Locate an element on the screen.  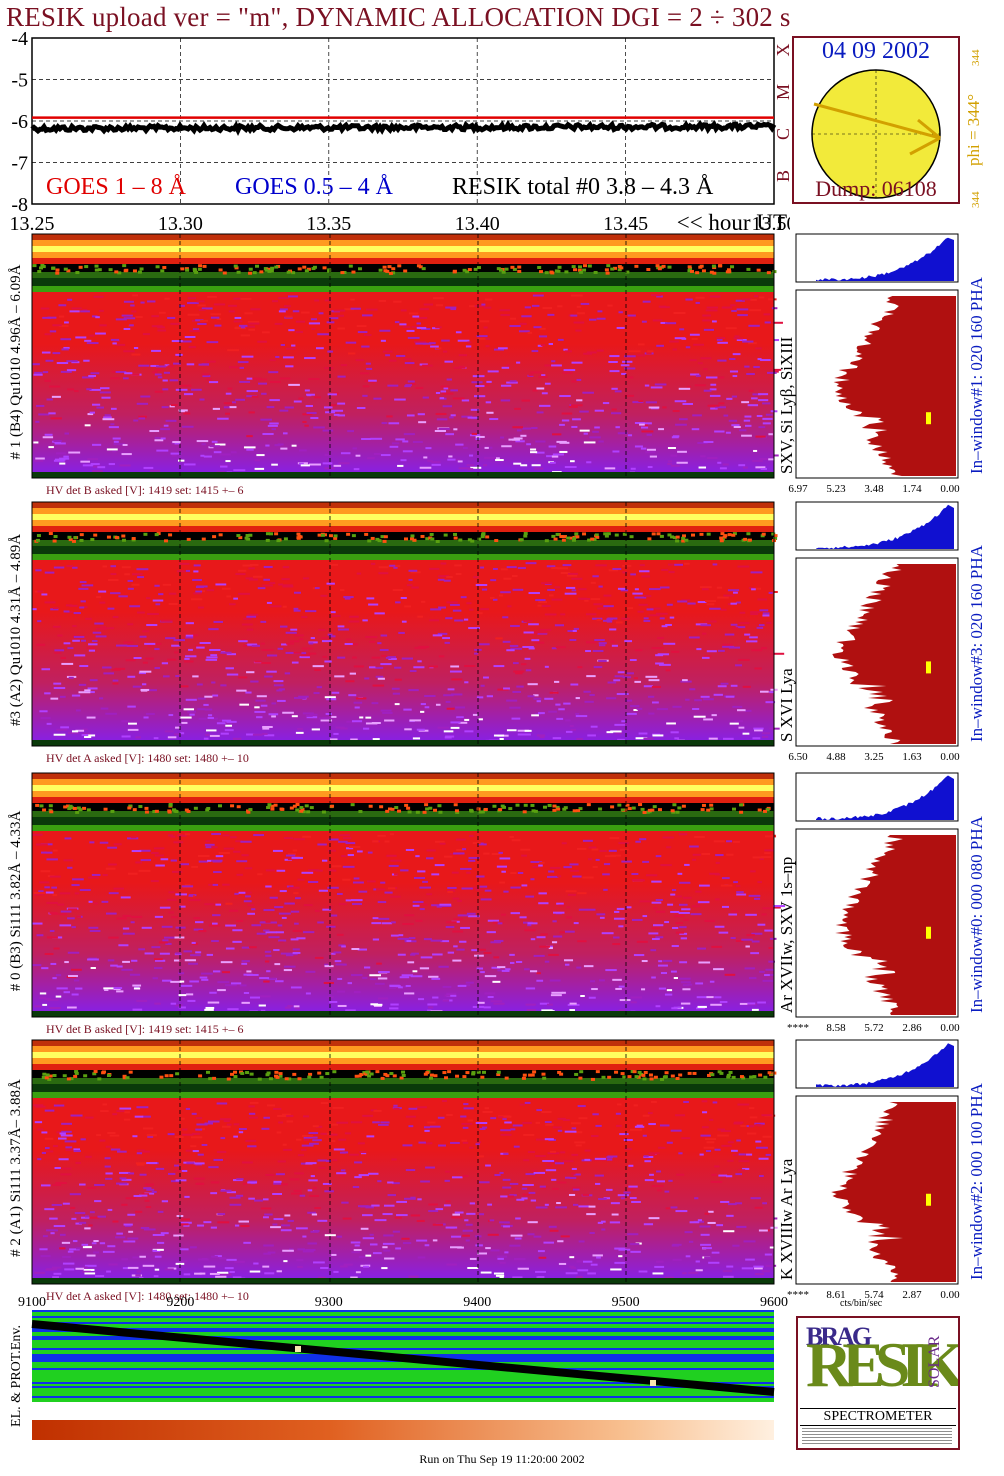
line-label: Ar XVIIw, SXV 1s–np is located at coordinates (786, 935).